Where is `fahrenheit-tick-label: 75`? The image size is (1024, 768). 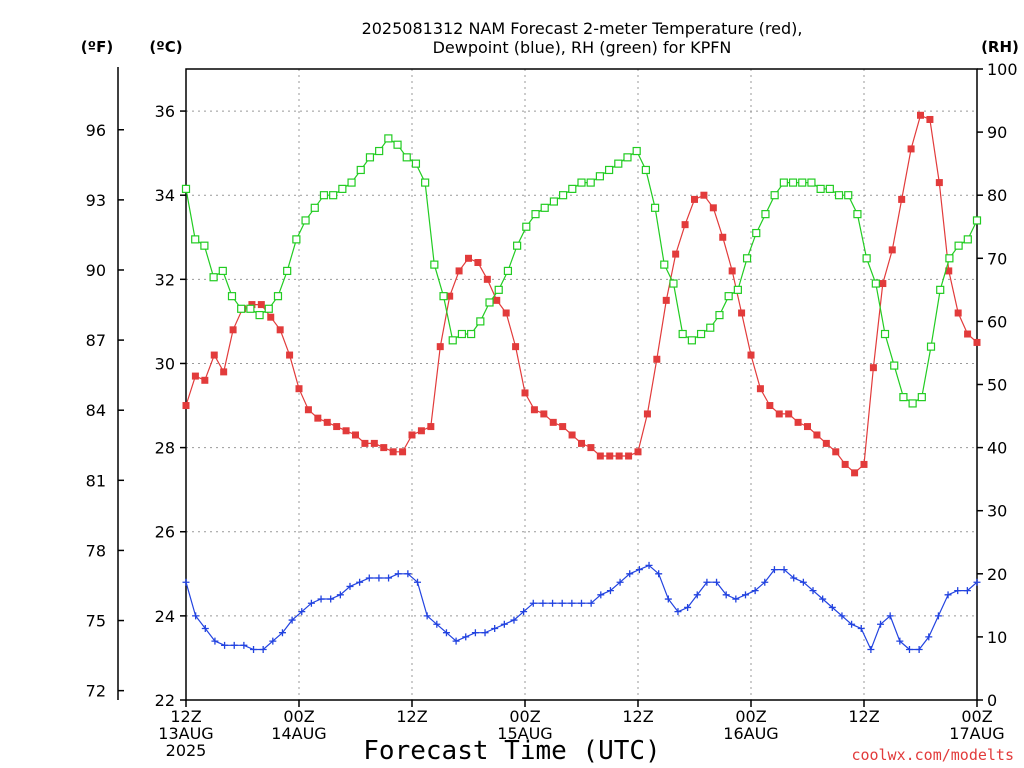
fahrenheit-tick-label: 75 is located at coordinates (96, 621).